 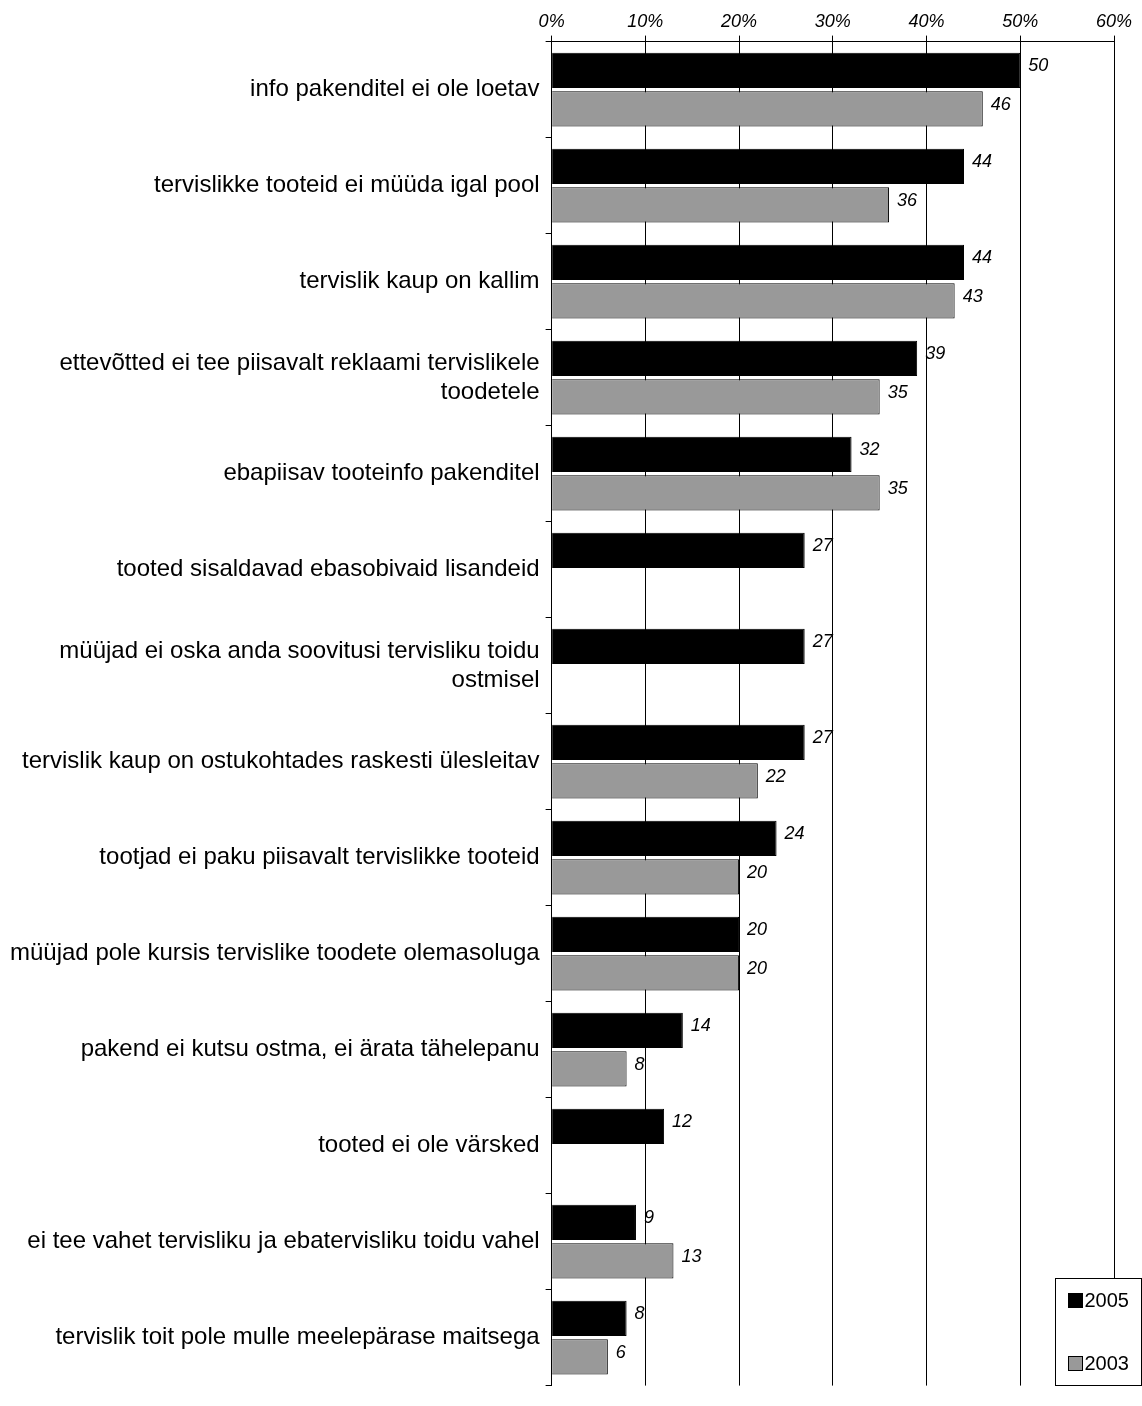 What do you see at coordinates (972, 295) in the screenshot?
I see `data-label: 43` at bounding box center [972, 295].